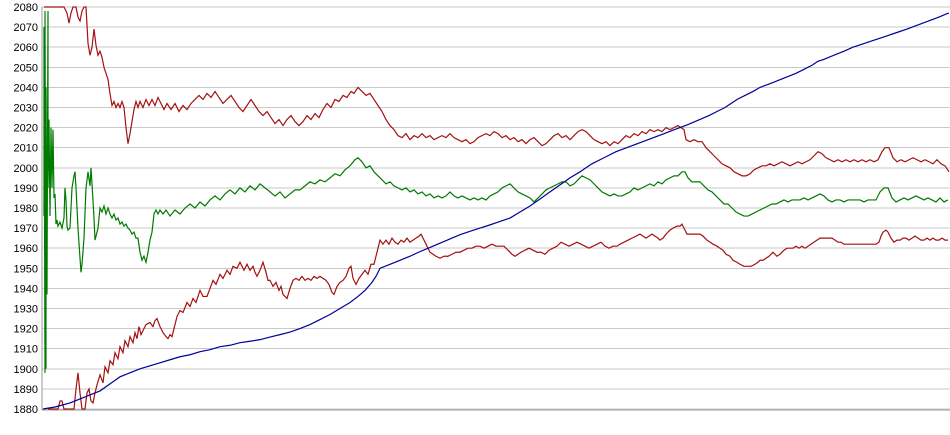  I want to click on y-axis-tick-label: 1920, so click(26, 330).